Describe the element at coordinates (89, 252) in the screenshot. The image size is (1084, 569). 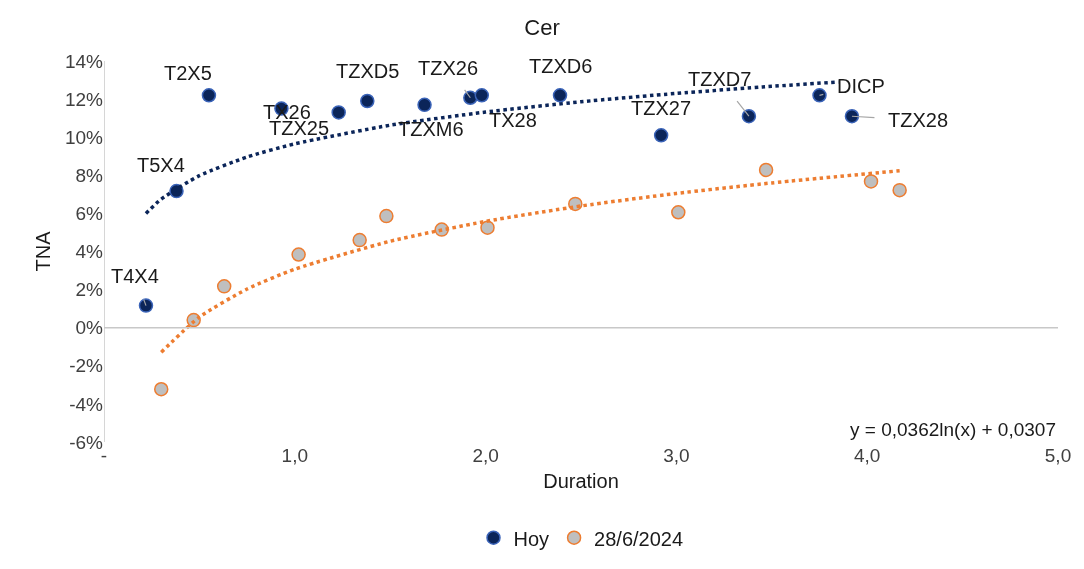
I see `y-tick-label: 4%` at that location.